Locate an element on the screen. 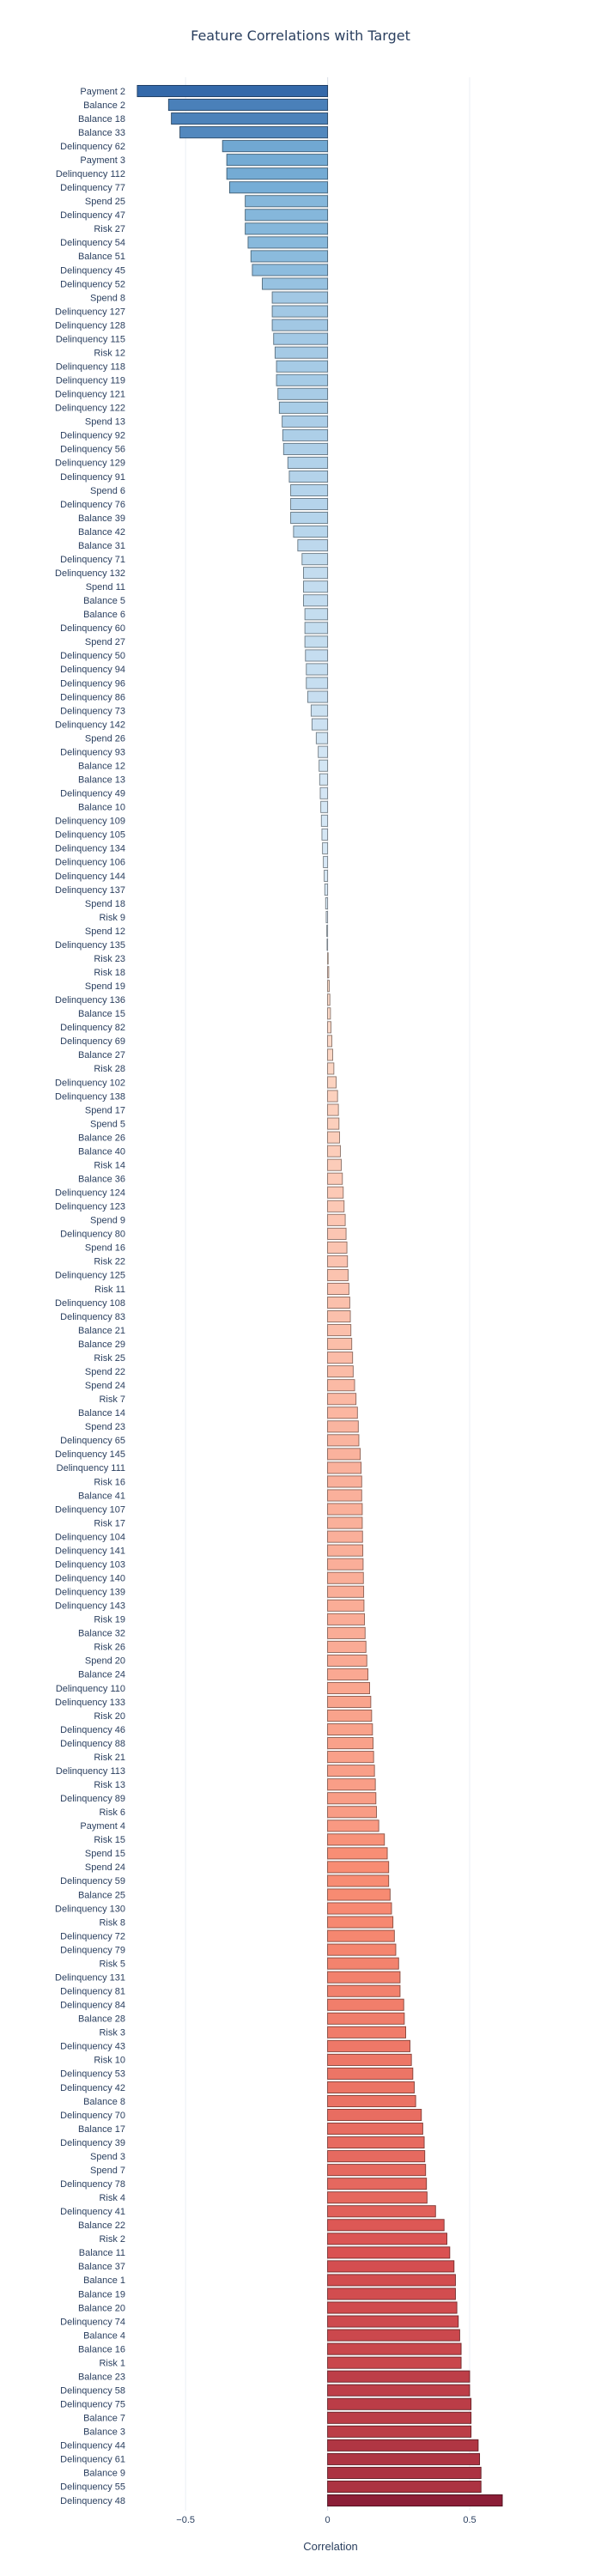  y-tick-label: Spend 22 is located at coordinates (105, 1372).